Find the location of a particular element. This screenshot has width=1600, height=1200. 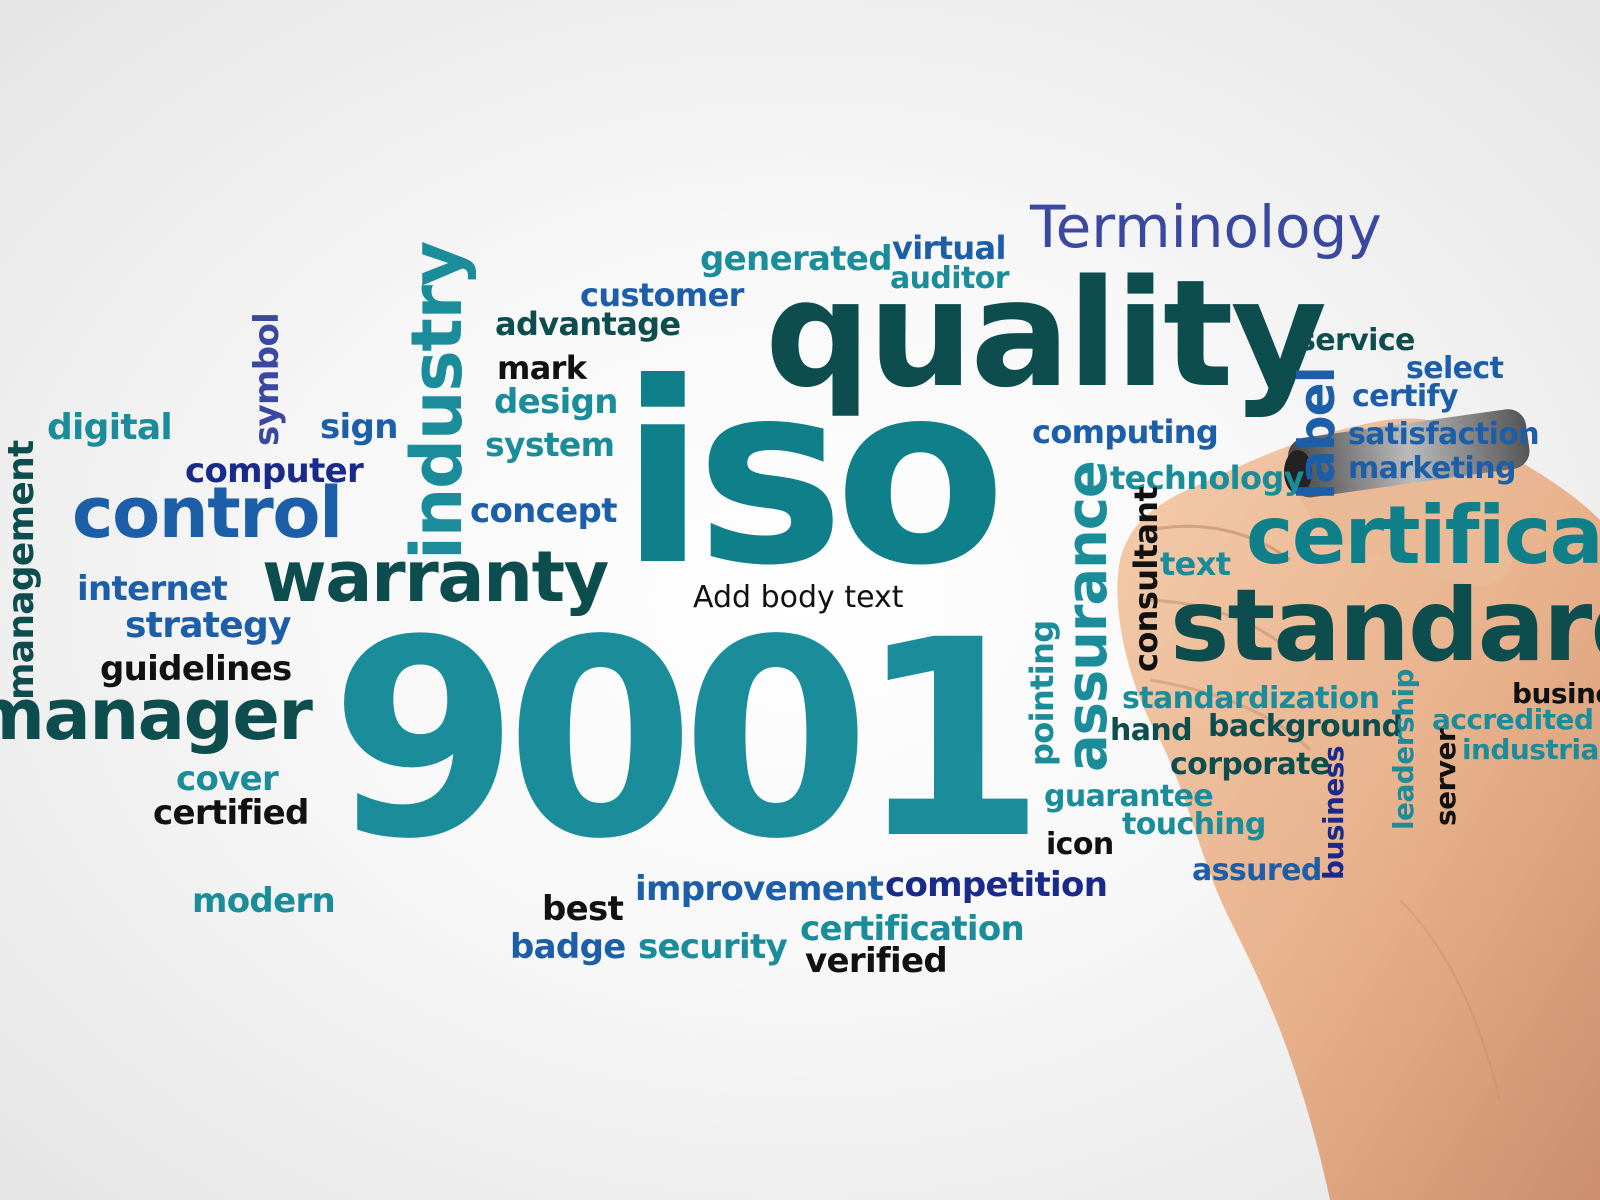

word-customer: customer is located at coordinates (662, 295).